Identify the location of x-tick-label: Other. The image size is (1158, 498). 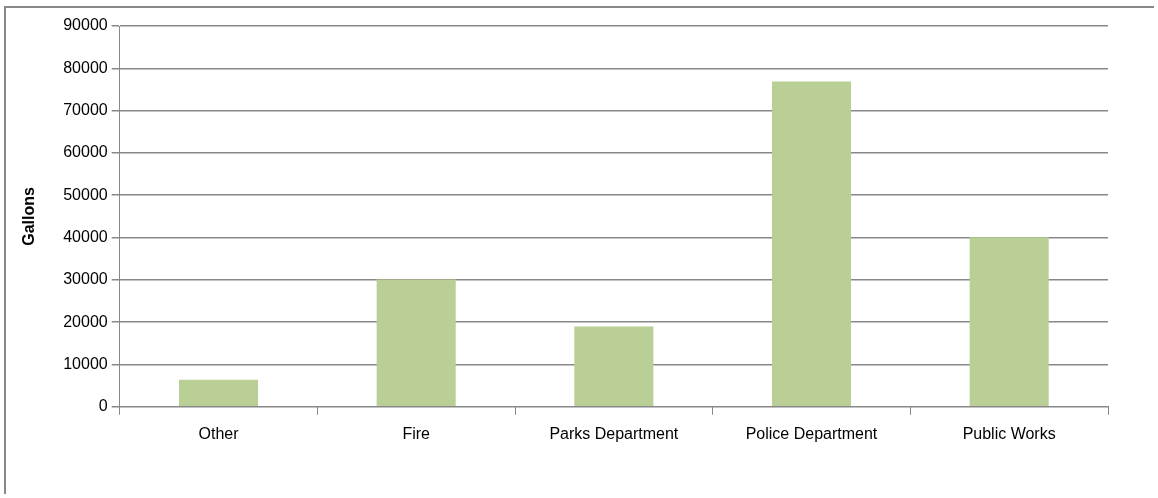
(219, 433).